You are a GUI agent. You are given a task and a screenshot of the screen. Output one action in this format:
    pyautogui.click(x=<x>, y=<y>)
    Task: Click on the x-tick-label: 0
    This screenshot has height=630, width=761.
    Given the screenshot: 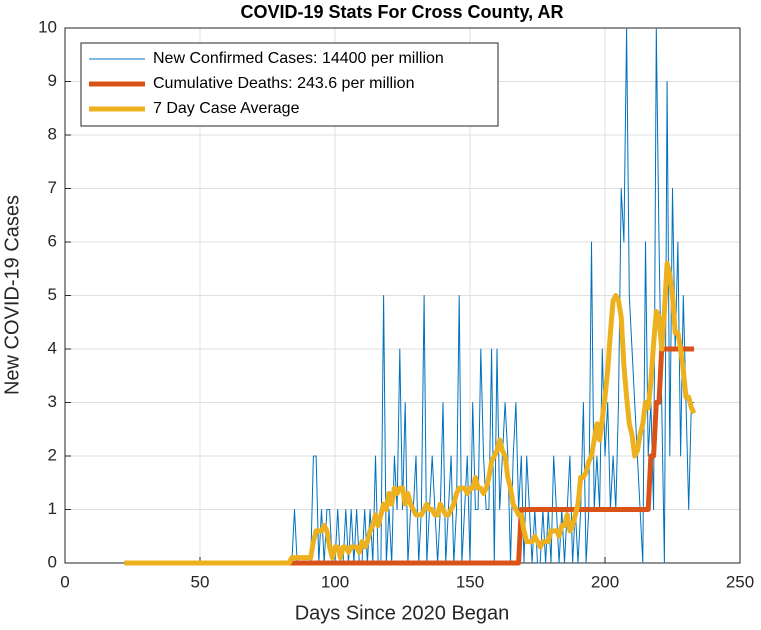 What is the action you would take?
    pyautogui.click(x=64, y=581)
    